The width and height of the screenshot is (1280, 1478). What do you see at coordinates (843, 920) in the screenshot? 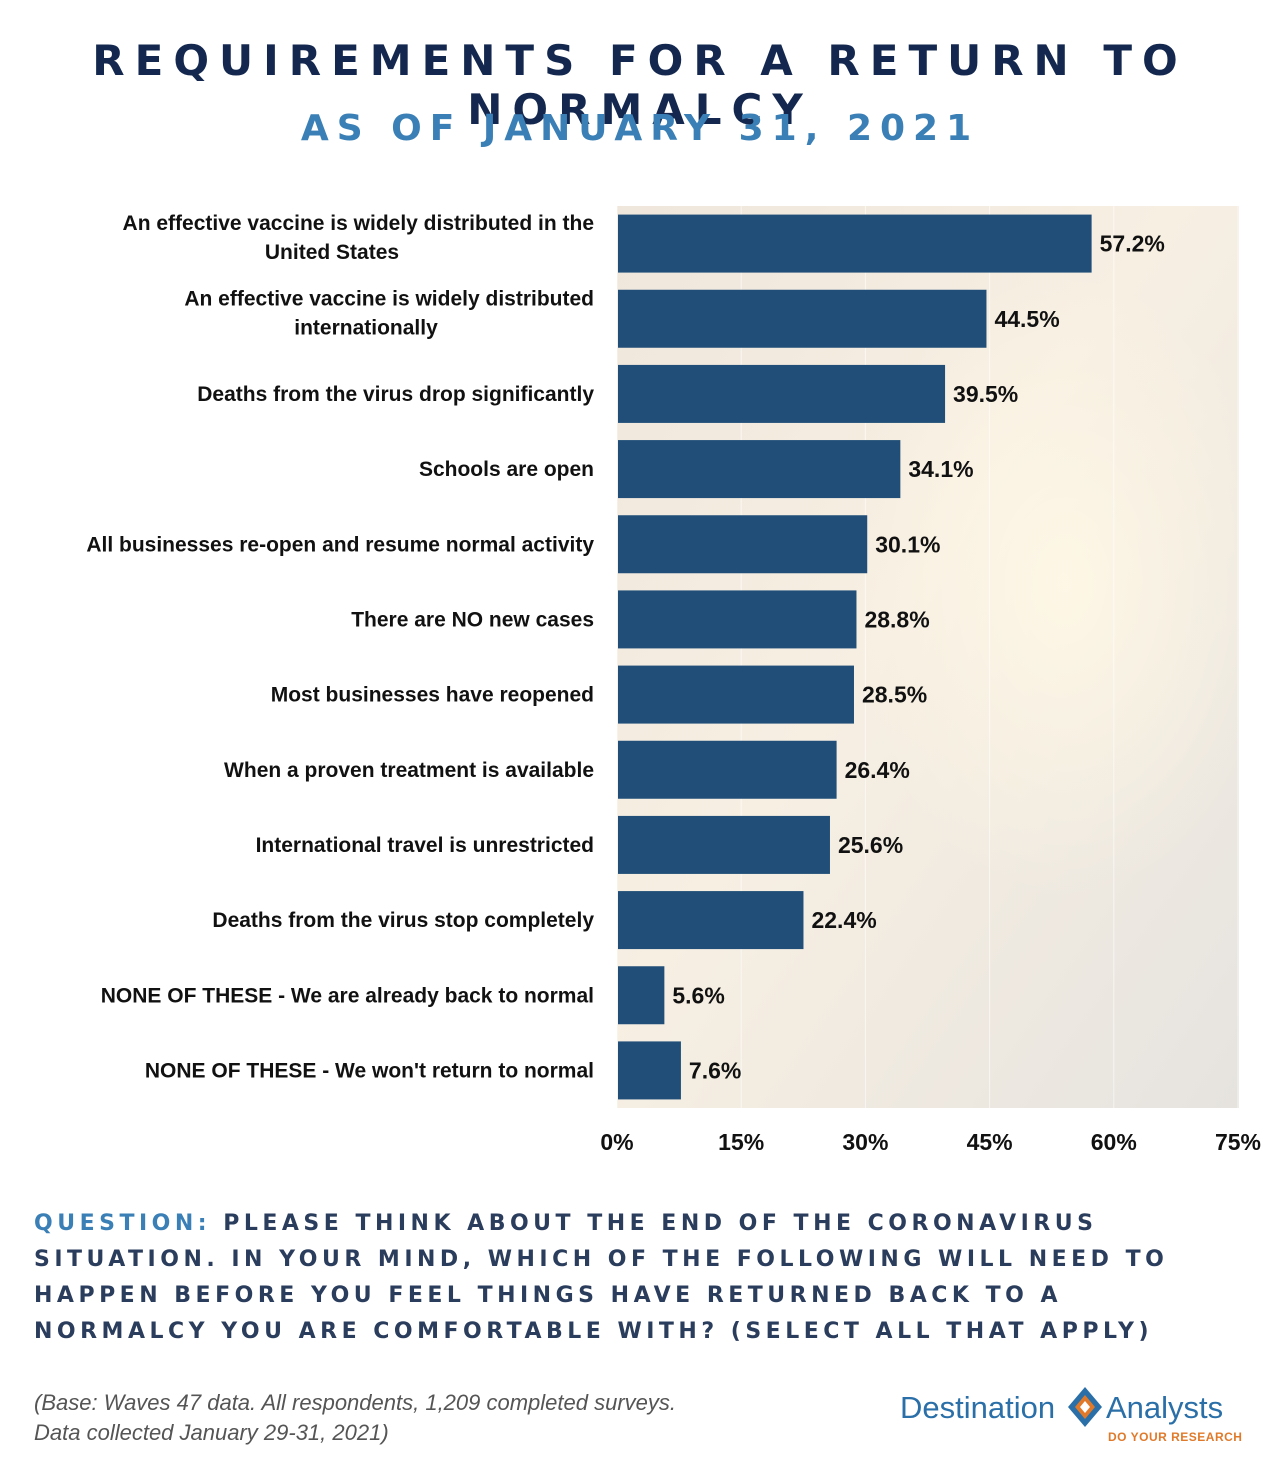
I see `data-label: 22.4%` at bounding box center [843, 920].